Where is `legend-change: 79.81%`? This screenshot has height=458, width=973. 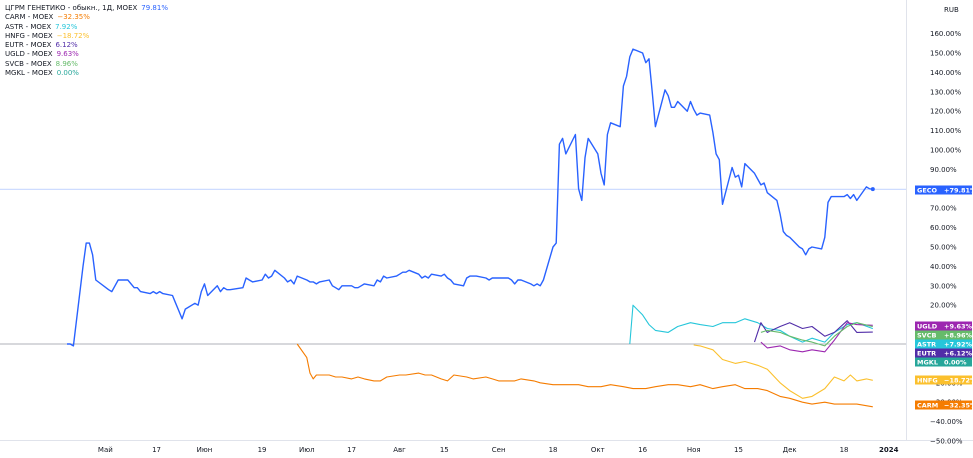
legend-change: 79.81% is located at coordinates (154, 8).